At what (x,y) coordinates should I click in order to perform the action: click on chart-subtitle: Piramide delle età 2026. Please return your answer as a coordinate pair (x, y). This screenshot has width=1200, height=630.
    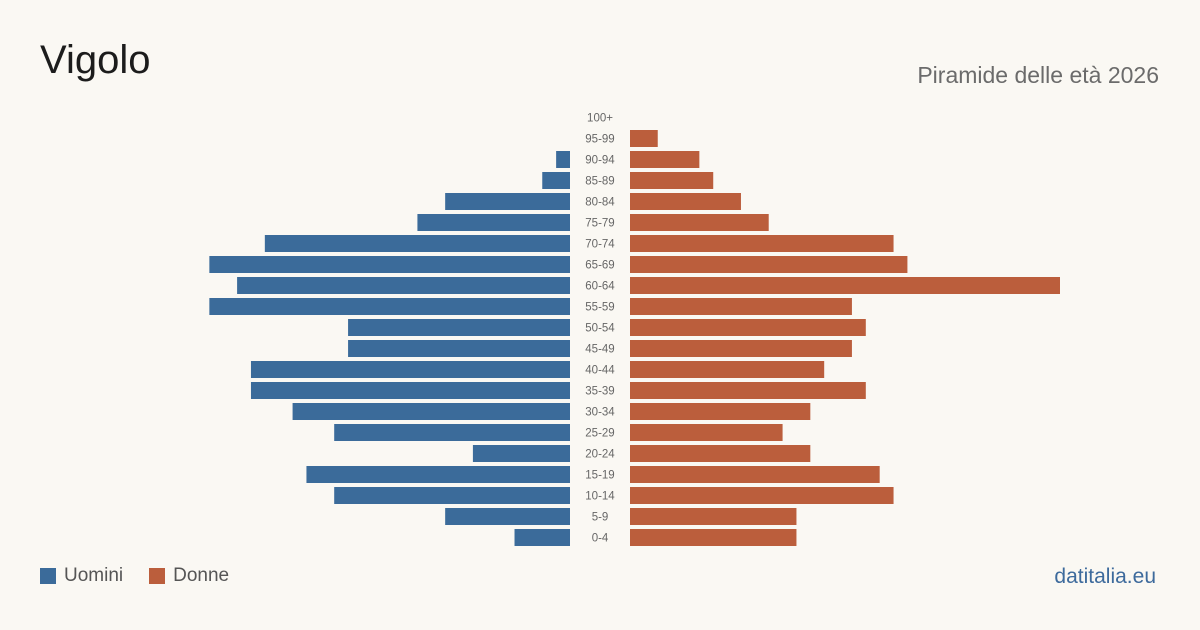
    Looking at the image, I should click on (1038, 75).